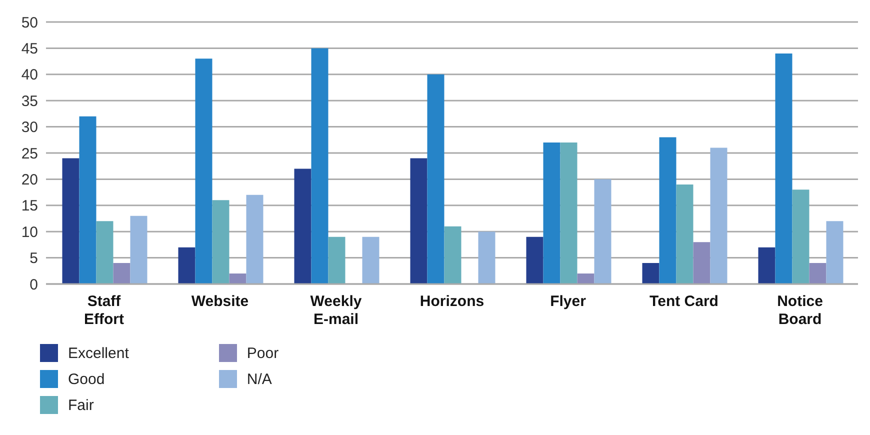 The height and width of the screenshot is (435, 870). Describe the element at coordinates (452, 301) in the screenshot. I see `x-tick-label: Horizons` at that location.